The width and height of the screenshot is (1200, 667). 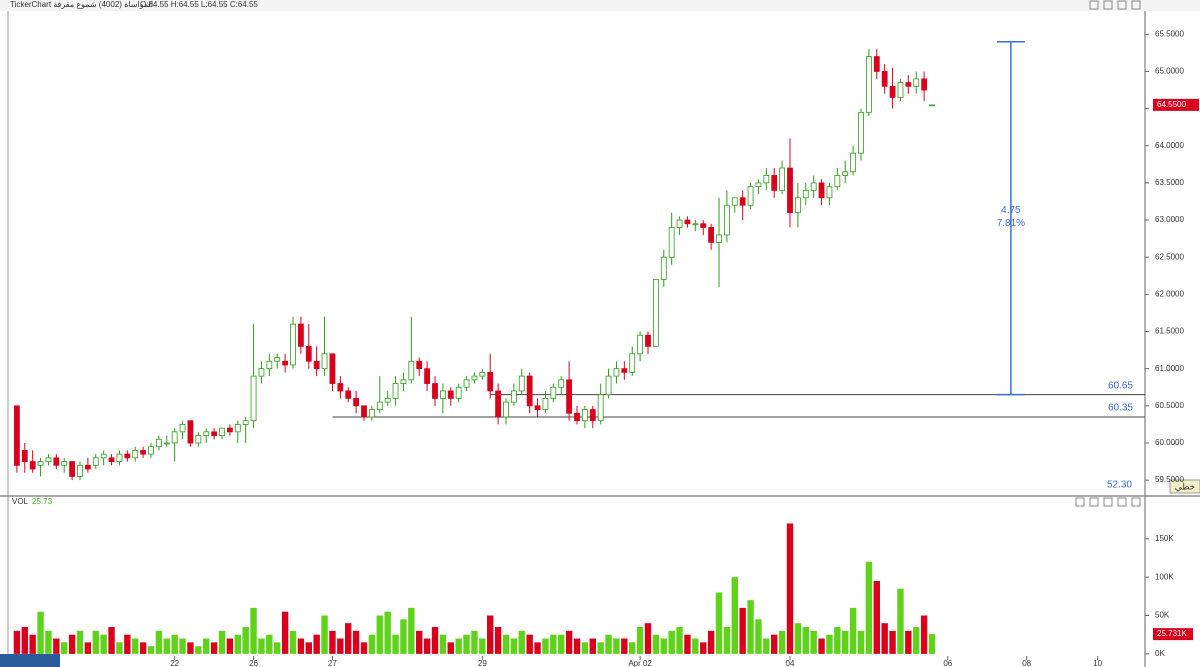 I want to click on y-tick-label: 65.0000, so click(x=1169, y=71).